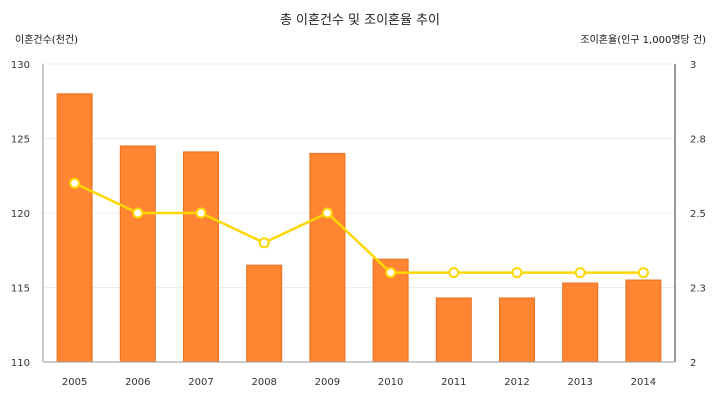 This screenshot has width=720, height=413. What do you see at coordinates (643, 273) in the screenshot?
I see `rate-point-2014` at bounding box center [643, 273].